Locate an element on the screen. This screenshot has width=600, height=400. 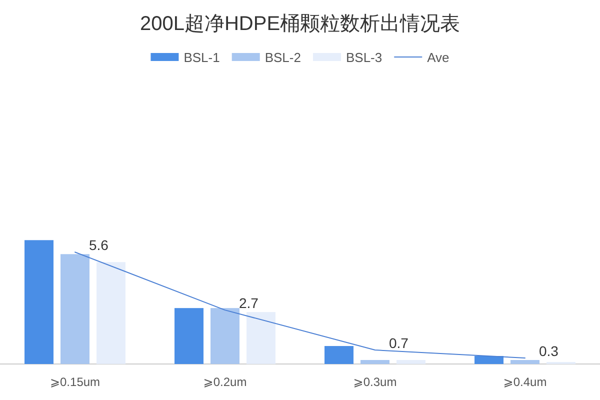
legend-label: Ave is located at coordinates (438, 57).